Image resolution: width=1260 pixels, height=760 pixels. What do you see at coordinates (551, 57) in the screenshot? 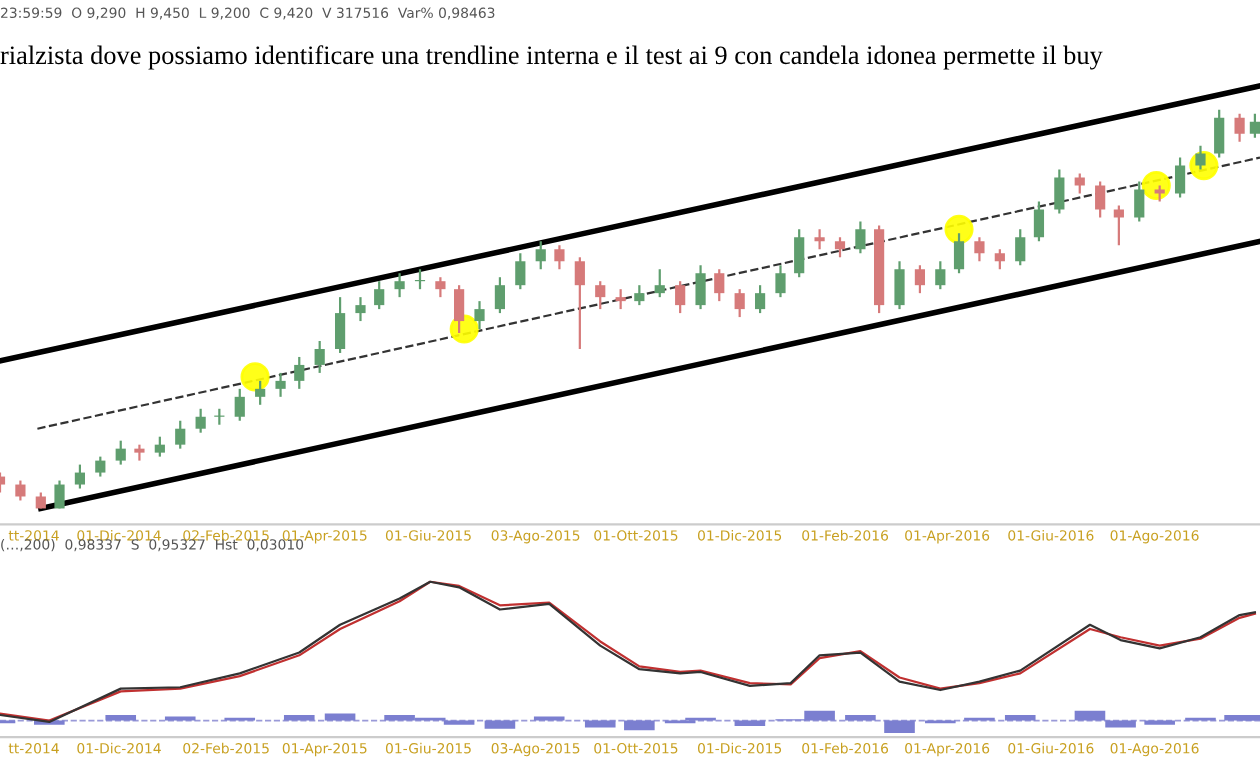
I see `chart-title: rialzista dove possiamo identificare una trendline interna e il test ai 9 con candela idonea permette il buy` at bounding box center [551, 57].